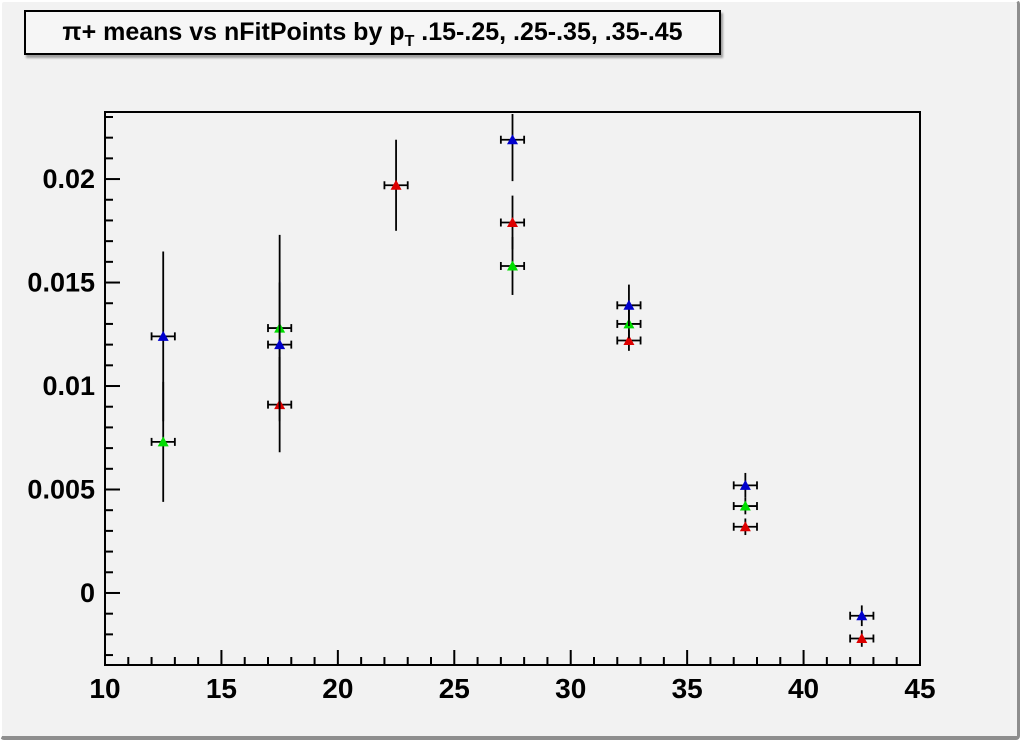  I want to click on title-text: π+ means vs nFitPoints by p, so click(233, 32).